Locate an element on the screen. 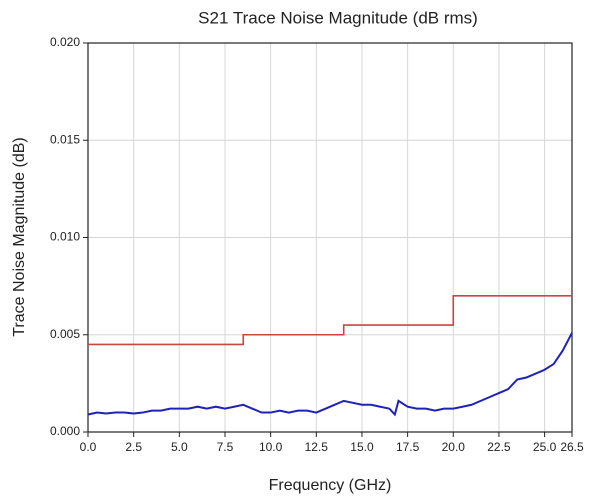  y-axis-label: Trace Noise Magnitude (dB) is located at coordinates (19, 237).